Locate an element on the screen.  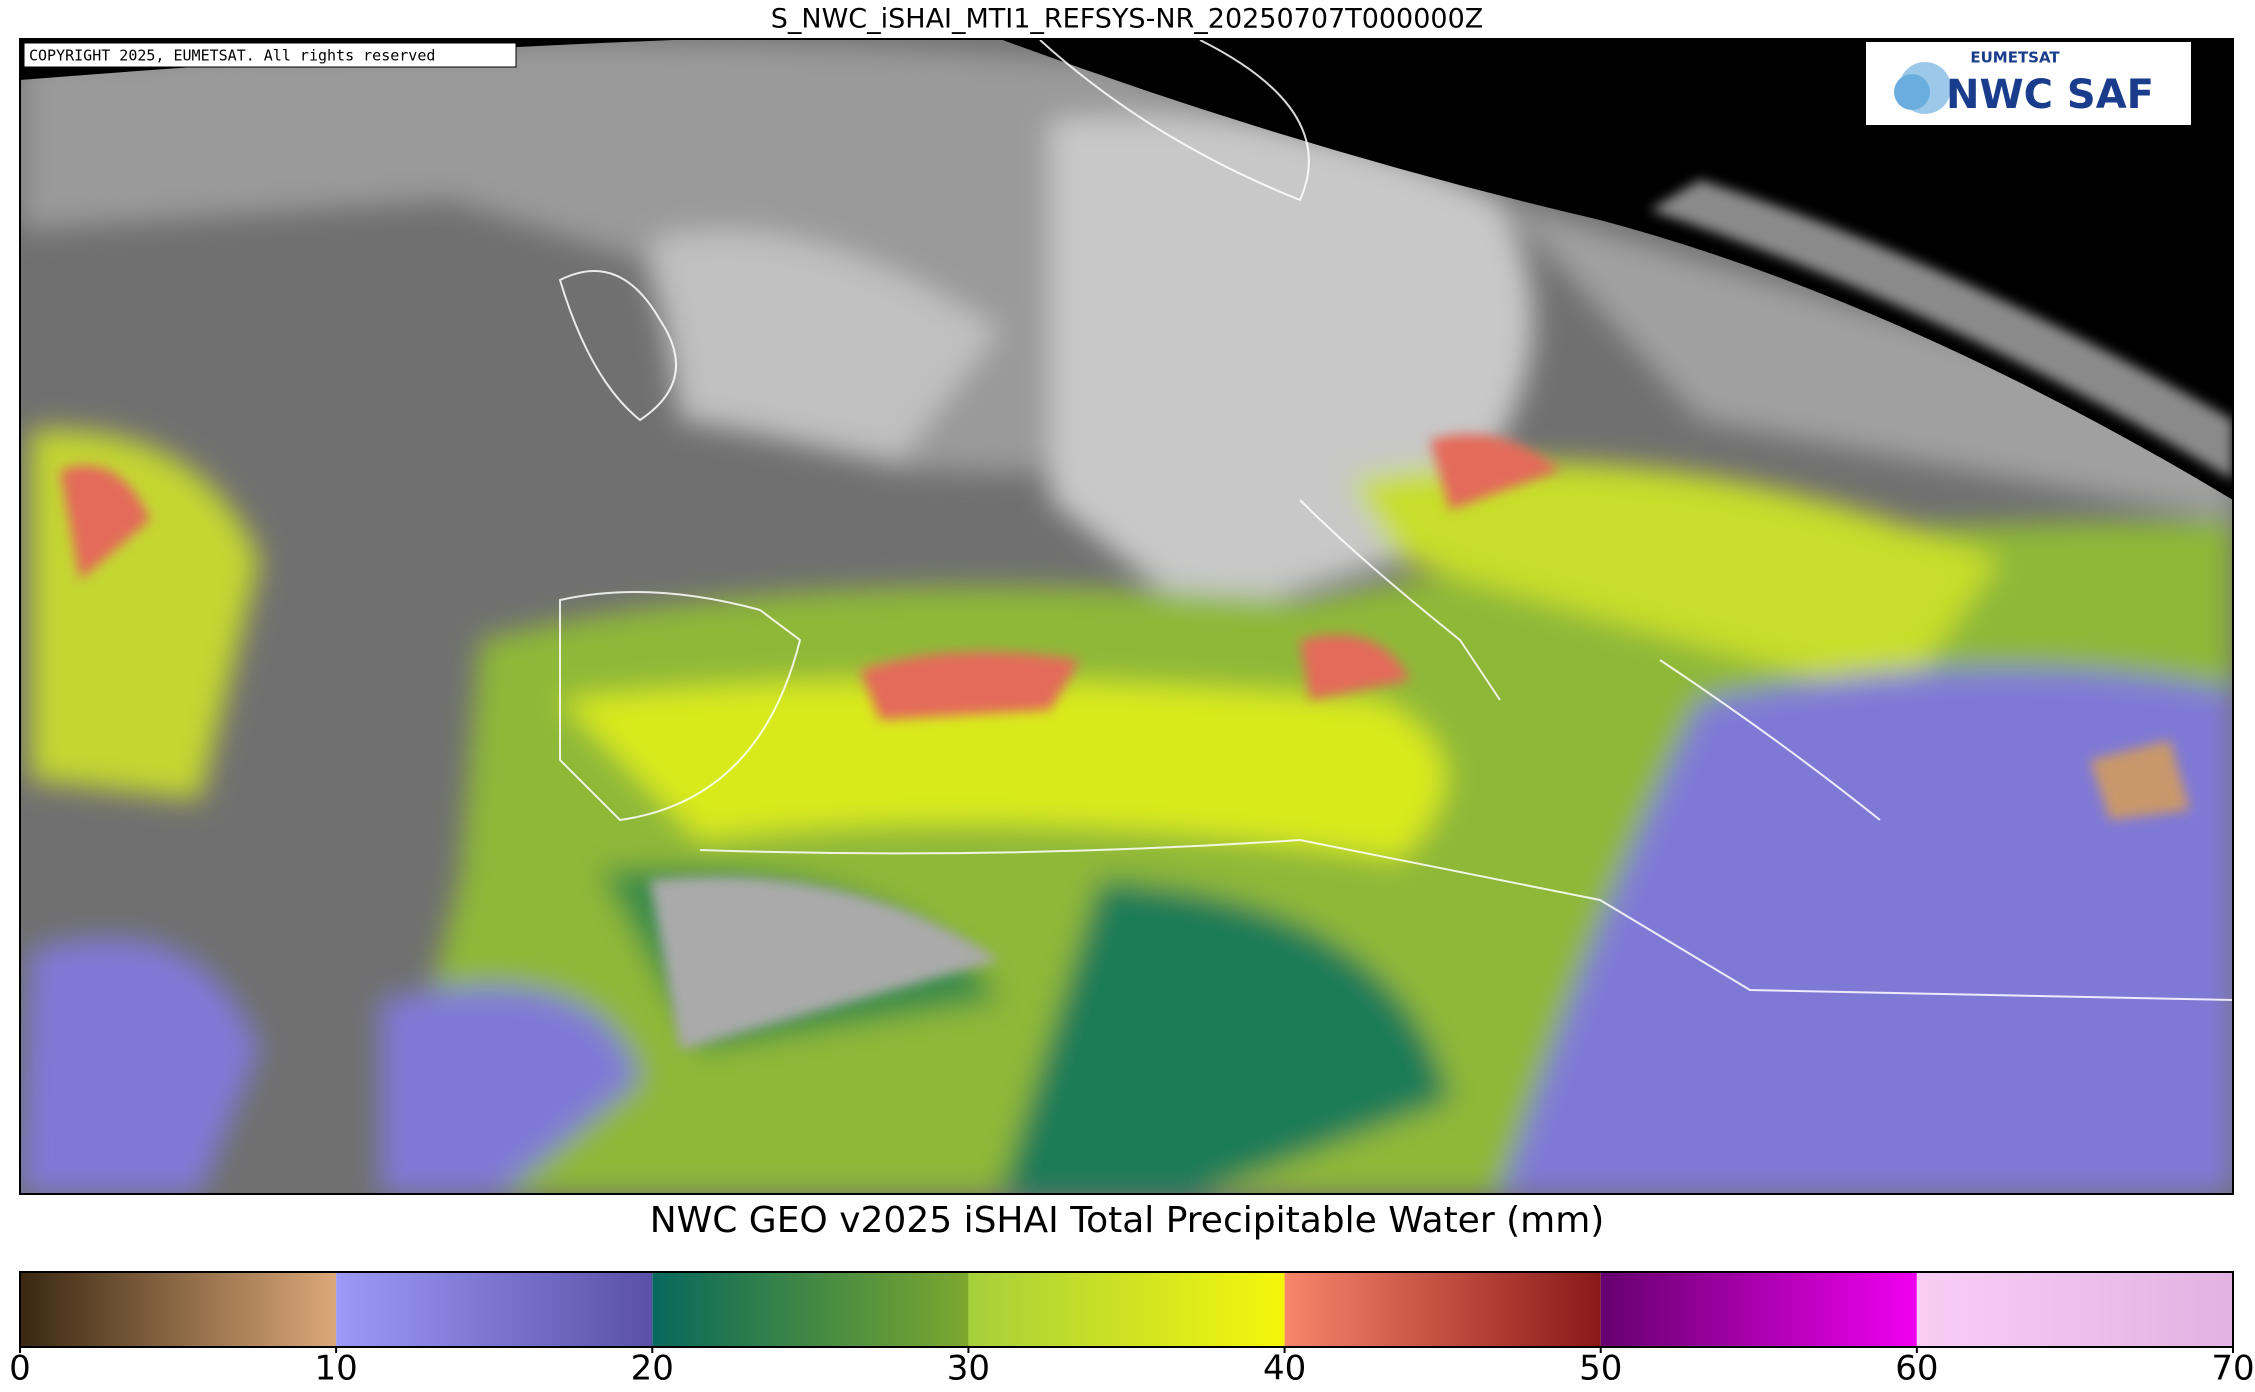
colorbar-frame is located at coordinates (1126, 1309).